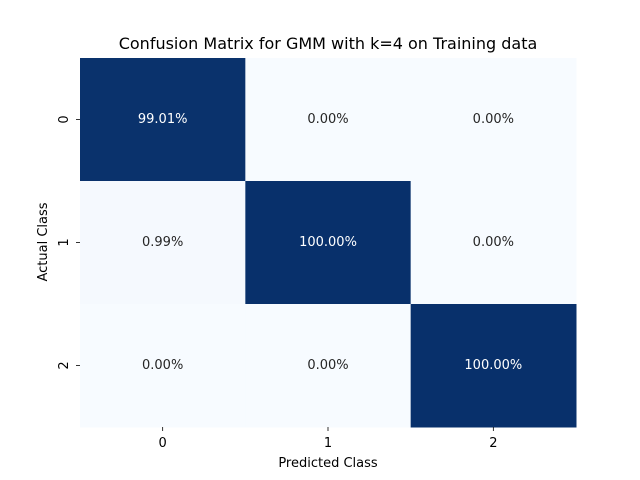  I want to click on heatmap-cell-r0-c0, so click(163, 120).